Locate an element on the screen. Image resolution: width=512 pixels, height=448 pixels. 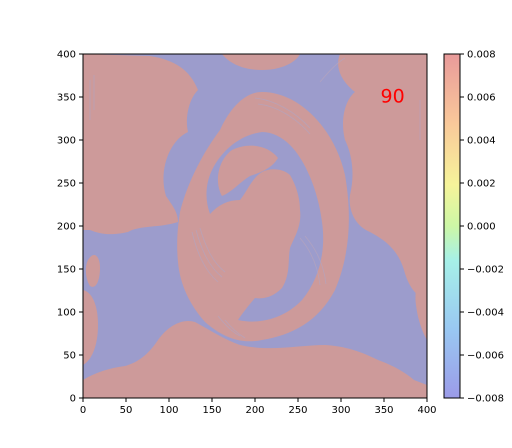
field-region-top-blob is located at coordinates (261, 62).